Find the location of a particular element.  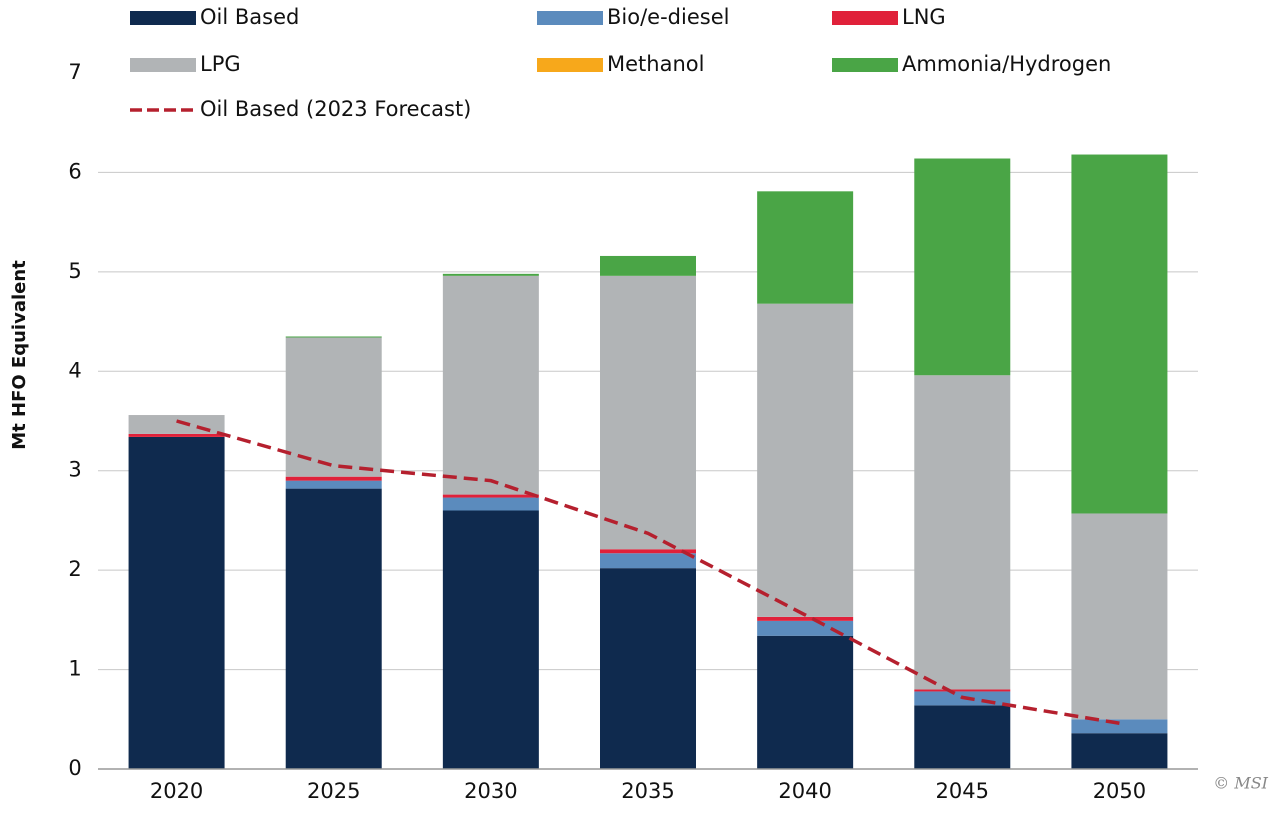

legend-label: Bio/e-diesel is located at coordinates (668, 17).